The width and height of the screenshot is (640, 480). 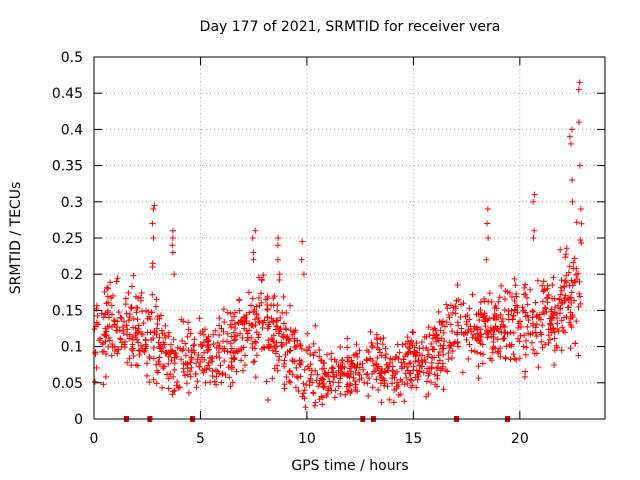 I want to click on y-tick-label: 0.2, so click(x=72, y=275).